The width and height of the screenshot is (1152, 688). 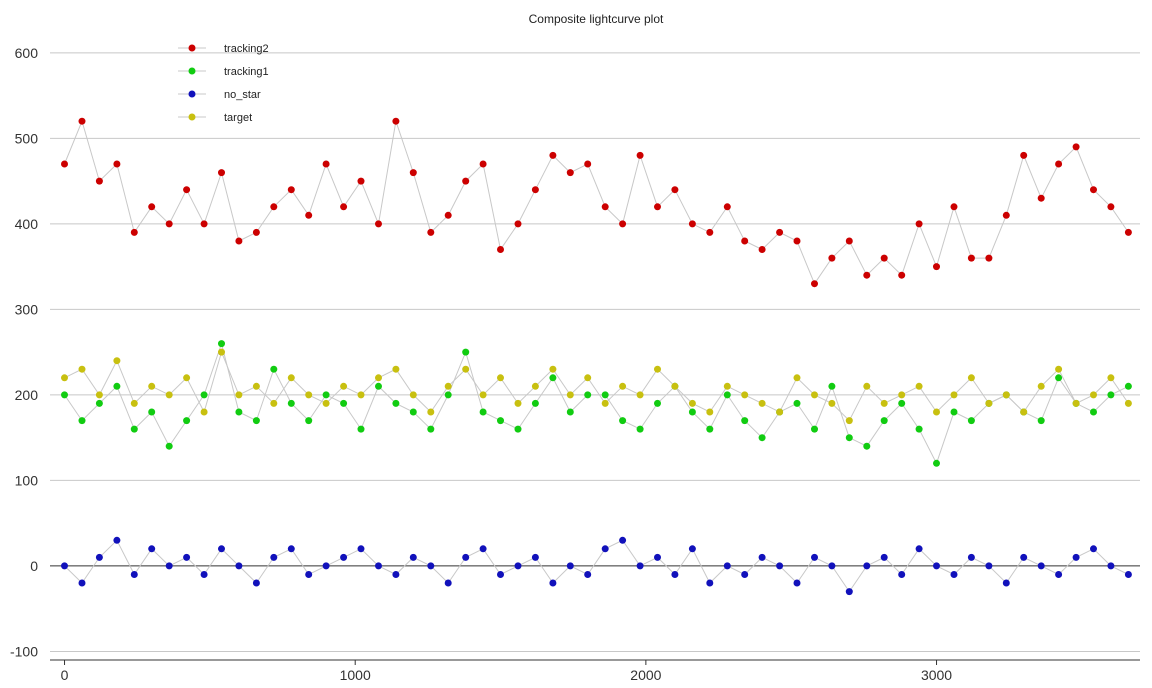 What do you see at coordinates (215, 118) in the screenshot?
I see `legend-item-target: target` at bounding box center [215, 118].